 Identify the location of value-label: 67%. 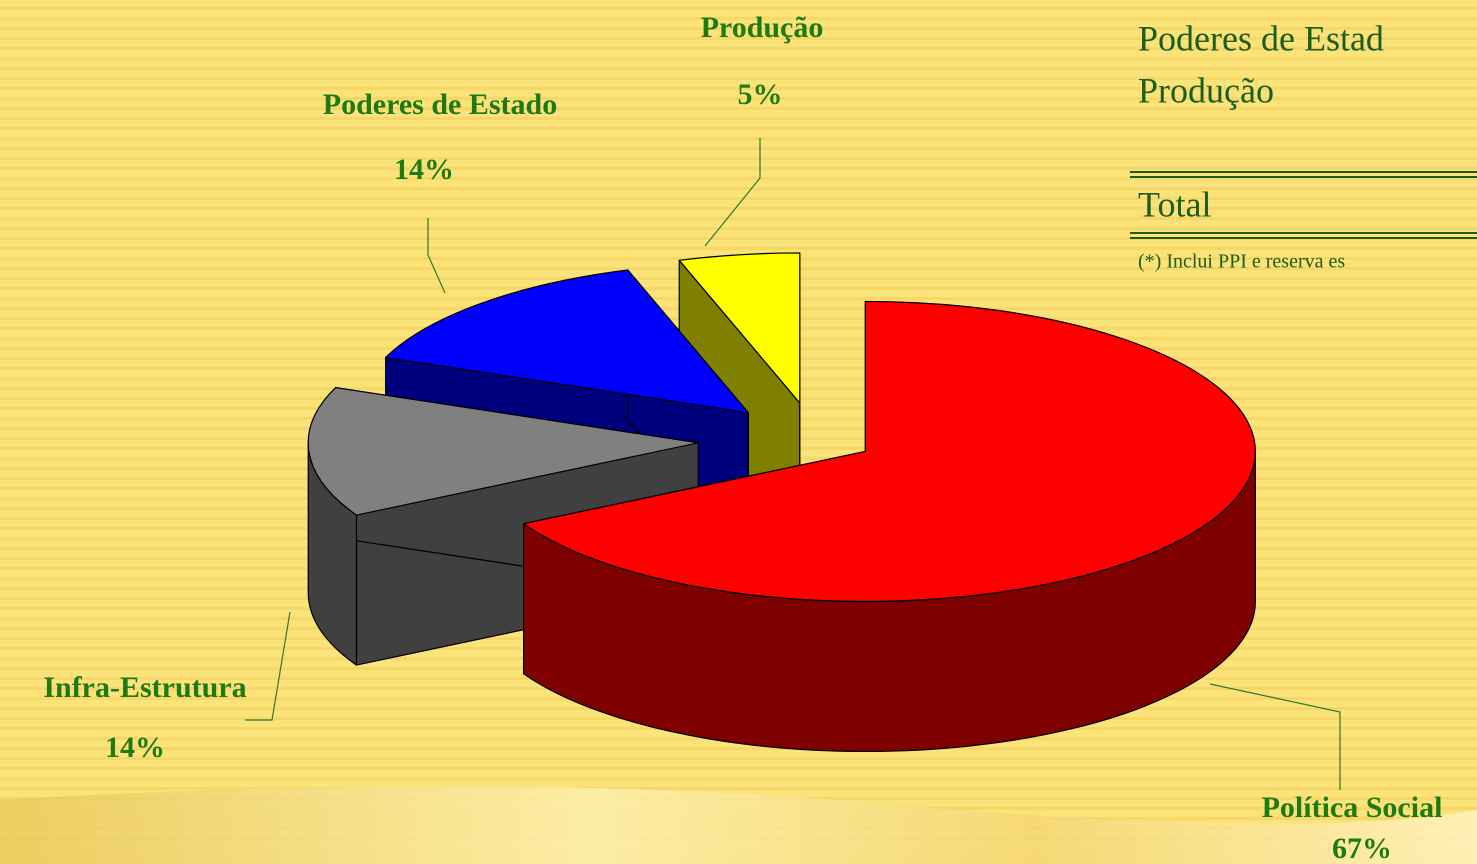
(1362, 848).